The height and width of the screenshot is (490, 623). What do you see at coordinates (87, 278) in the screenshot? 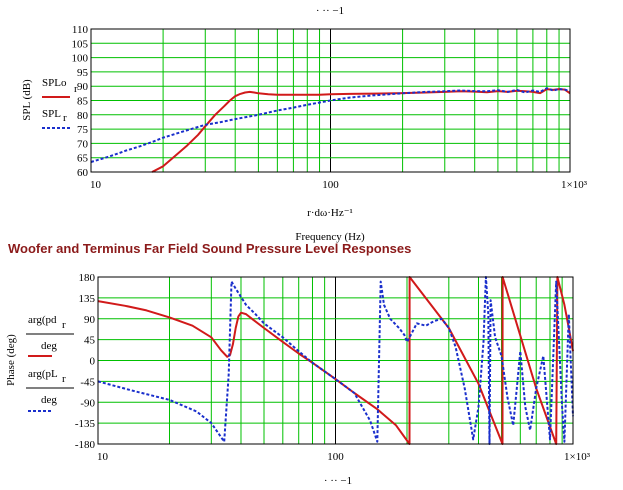
I see `y-tick-label: 180` at bounding box center [87, 278].